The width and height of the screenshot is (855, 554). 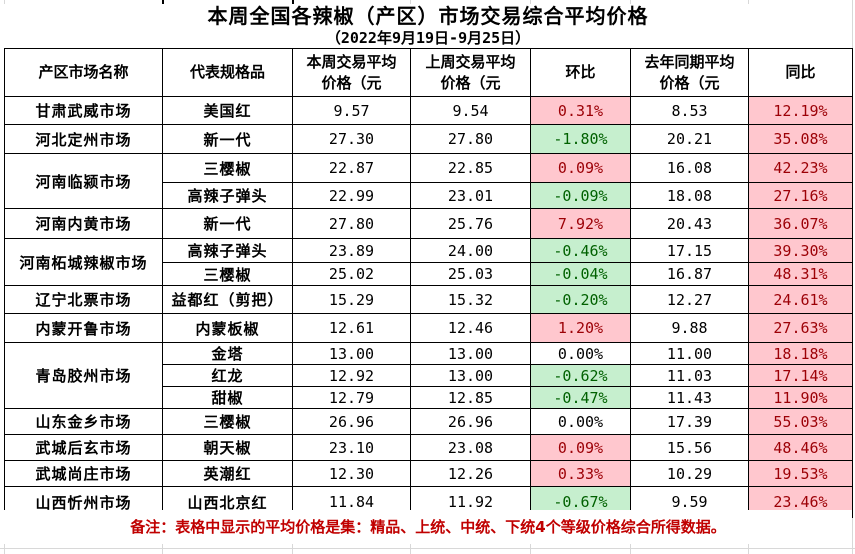 I want to click on last-year-price: 11.43, so click(x=689, y=397).